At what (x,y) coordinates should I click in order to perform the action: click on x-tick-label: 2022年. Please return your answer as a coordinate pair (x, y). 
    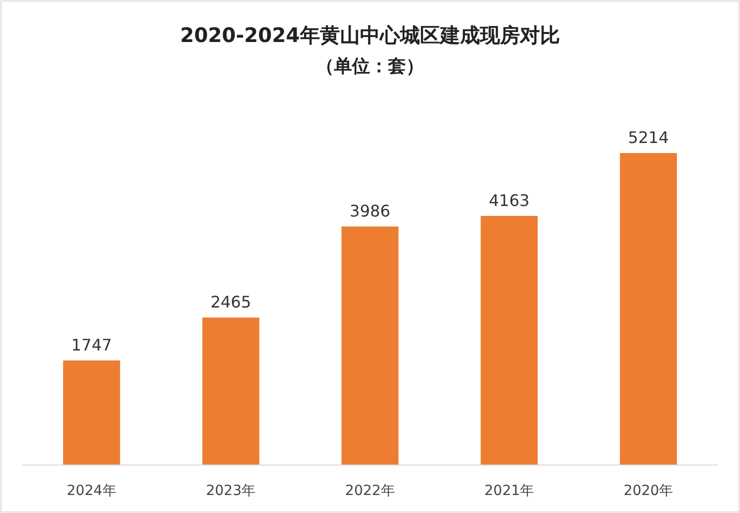
    Looking at the image, I should click on (370, 491).